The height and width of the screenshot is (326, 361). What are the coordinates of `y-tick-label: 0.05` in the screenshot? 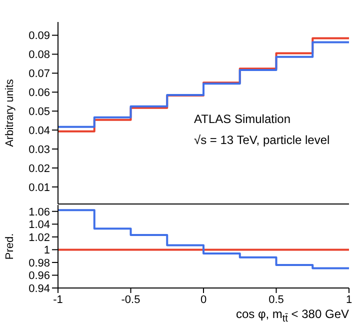 It's located at (39, 112).